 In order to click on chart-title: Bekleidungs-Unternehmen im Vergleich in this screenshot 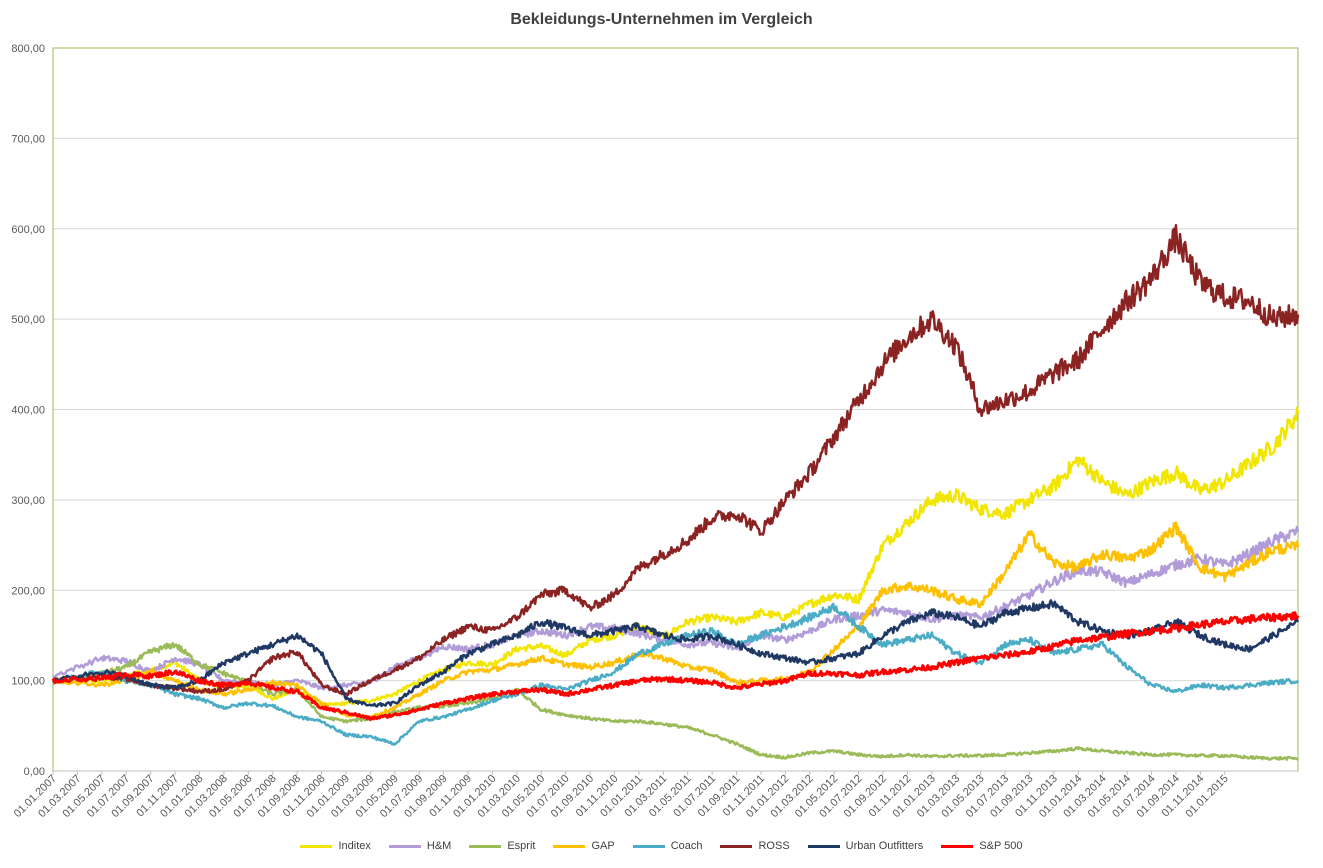, I will do `click(661, 19)`.